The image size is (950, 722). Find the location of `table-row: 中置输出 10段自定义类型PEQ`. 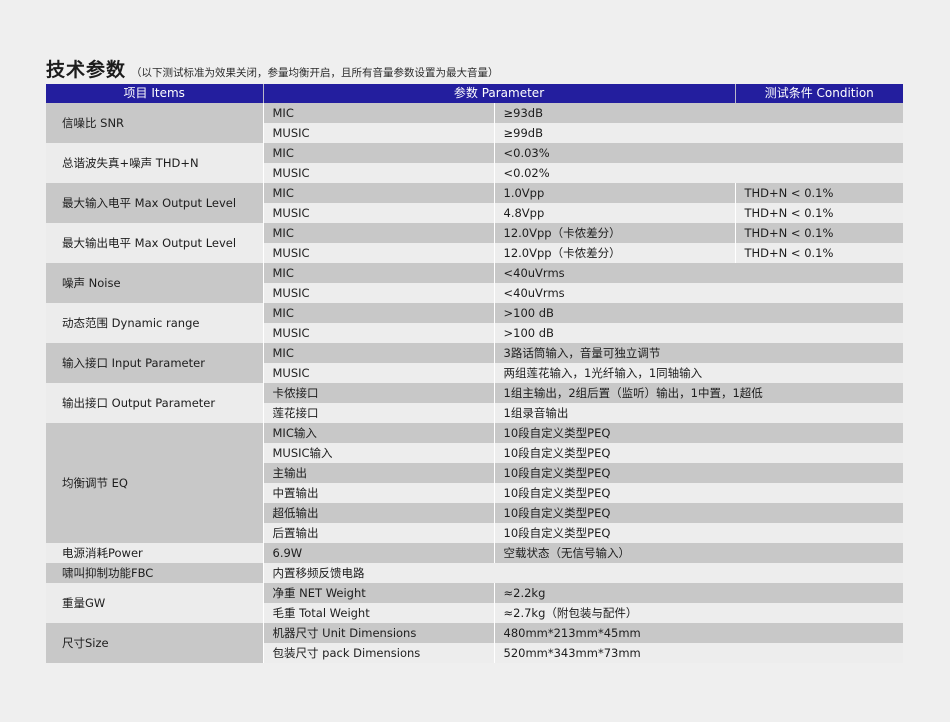

table-row: 中置输出 10段自定义类型PEQ is located at coordinates (474, 493).